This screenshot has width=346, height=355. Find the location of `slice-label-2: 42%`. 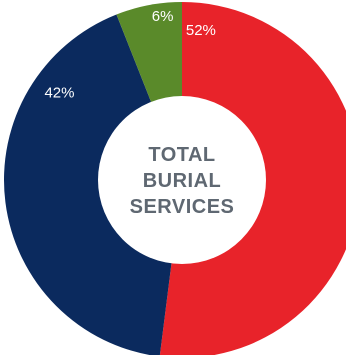

slice-label-2: 42% is located at coordinates (59, 92).